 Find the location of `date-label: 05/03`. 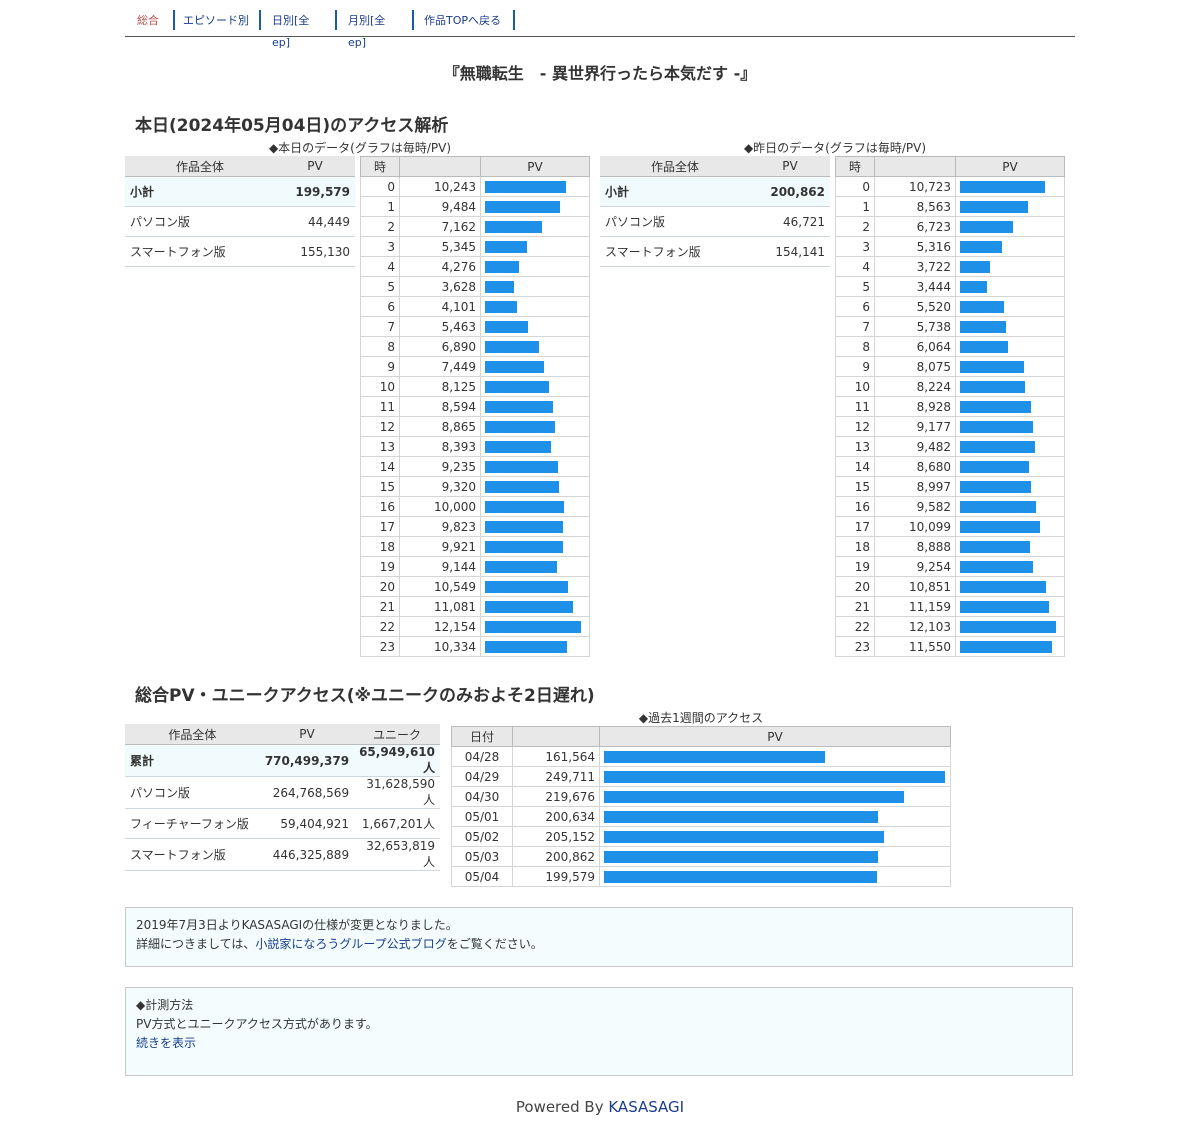

date-label: 05/03 is located at coordinates (482, 856).